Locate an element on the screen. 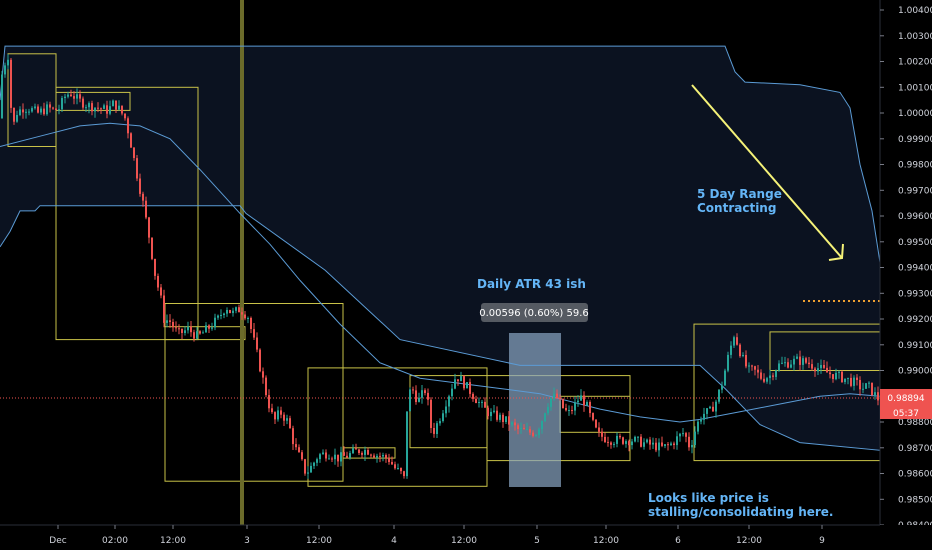 The image size is (932, 550). price-note-line1: Looks like price is is located at coordinates (708, 498).